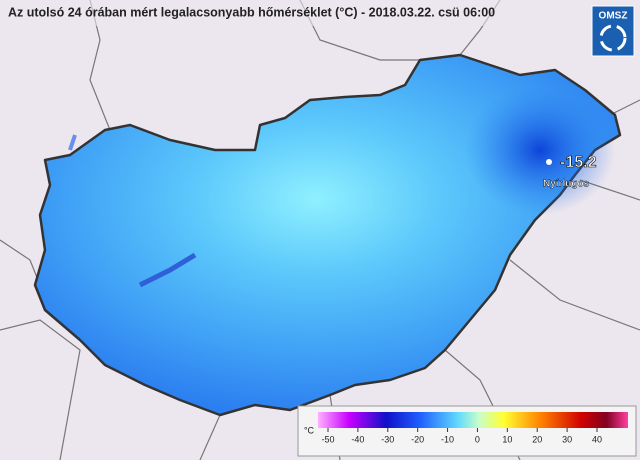 Image resolution: width=640 pixels, height=460 pixels. What do you see at coordinates (507, 439) in the screenshot?
I see `colorbar-tick-label: 10` at bounding box center [507, 439].